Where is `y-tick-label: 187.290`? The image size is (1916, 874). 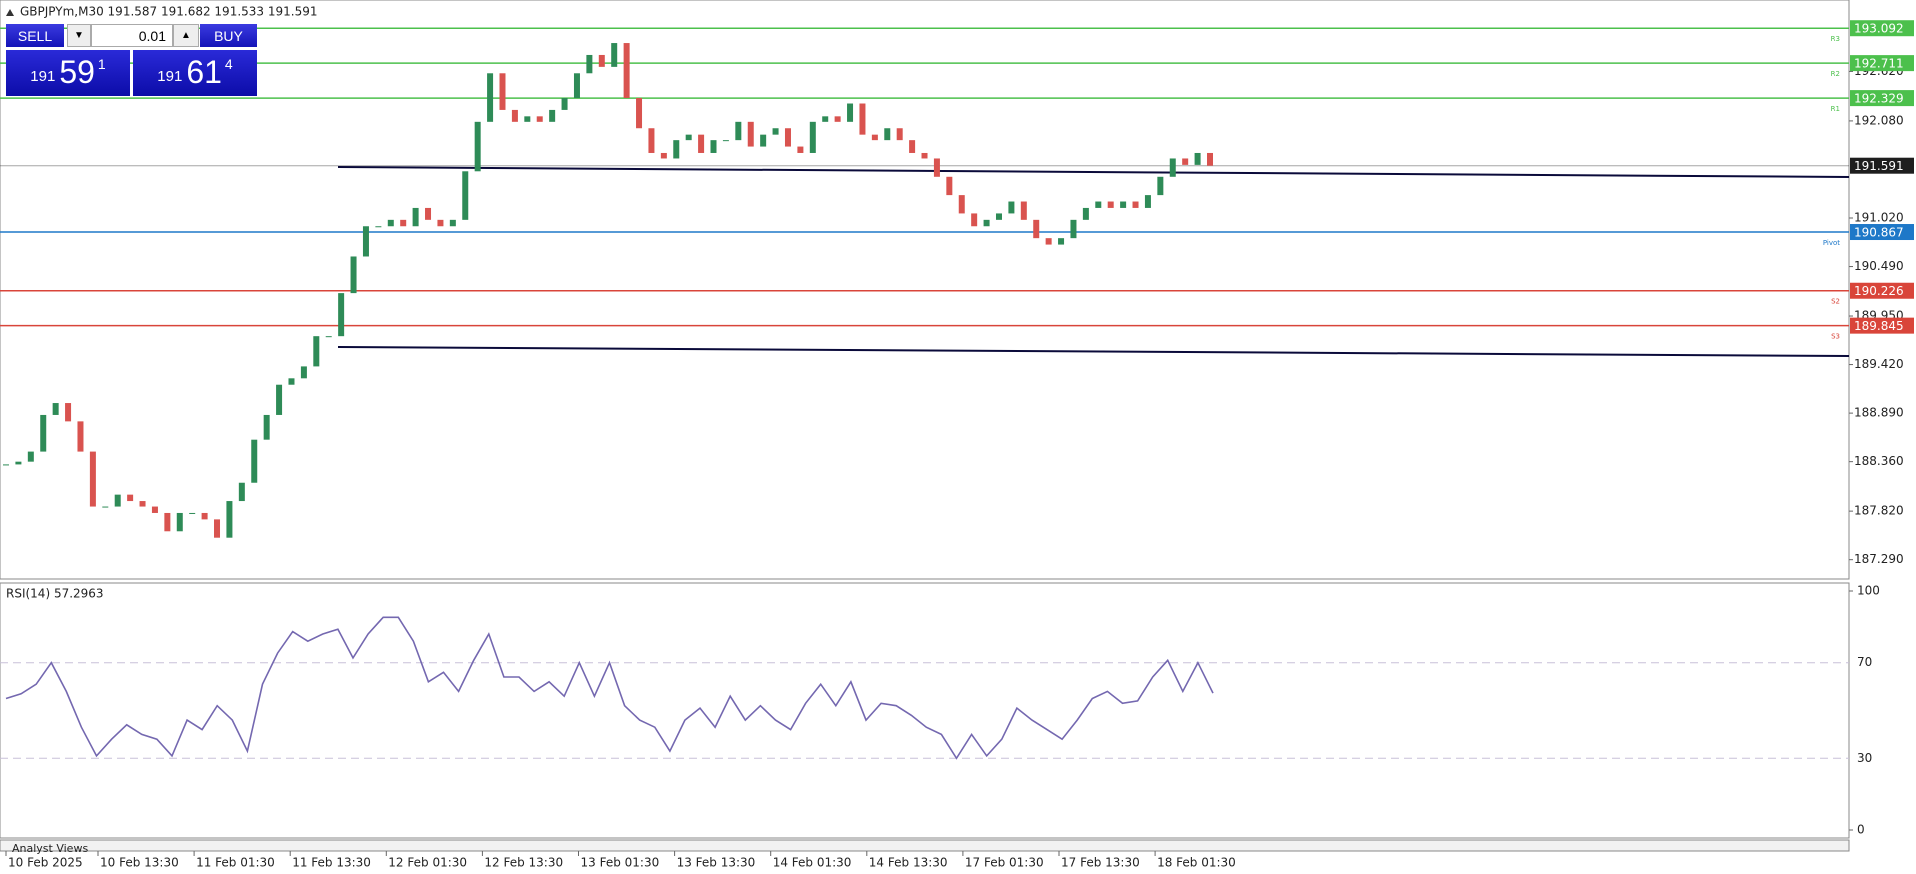
y-tick-label: 187.290 is located at coordinates (1879, 559).